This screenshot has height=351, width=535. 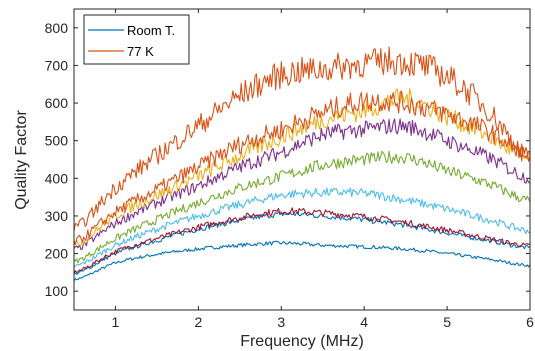 What do you see at coordinates (198, 322) in the screenshot?
I see `x-tick-label: 2` at bounding box center [198, 322].